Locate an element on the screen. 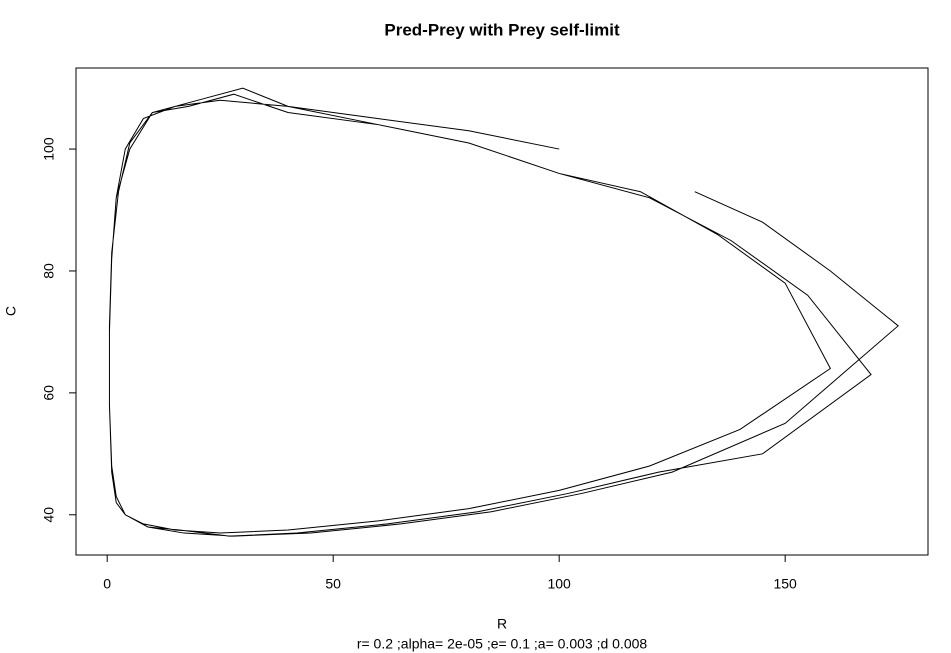 This screenshot has height=653, width=951. x-tick-label: 50 is located at coordinates (333, 584).